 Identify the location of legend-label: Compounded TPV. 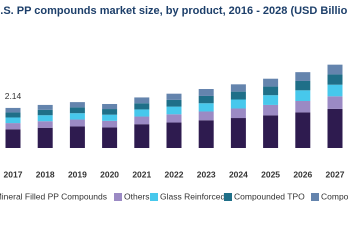
(334, 196).